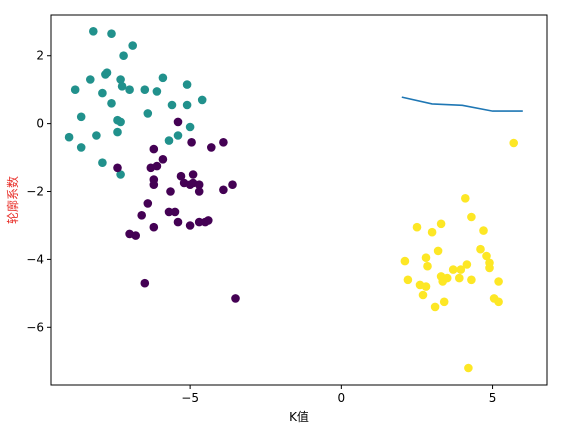 The height and width of the screenshot is (435, 581). What do you see at coordinates (462, 104) in the screenshot?
I see `line-series` at bounding box center [462, 104].